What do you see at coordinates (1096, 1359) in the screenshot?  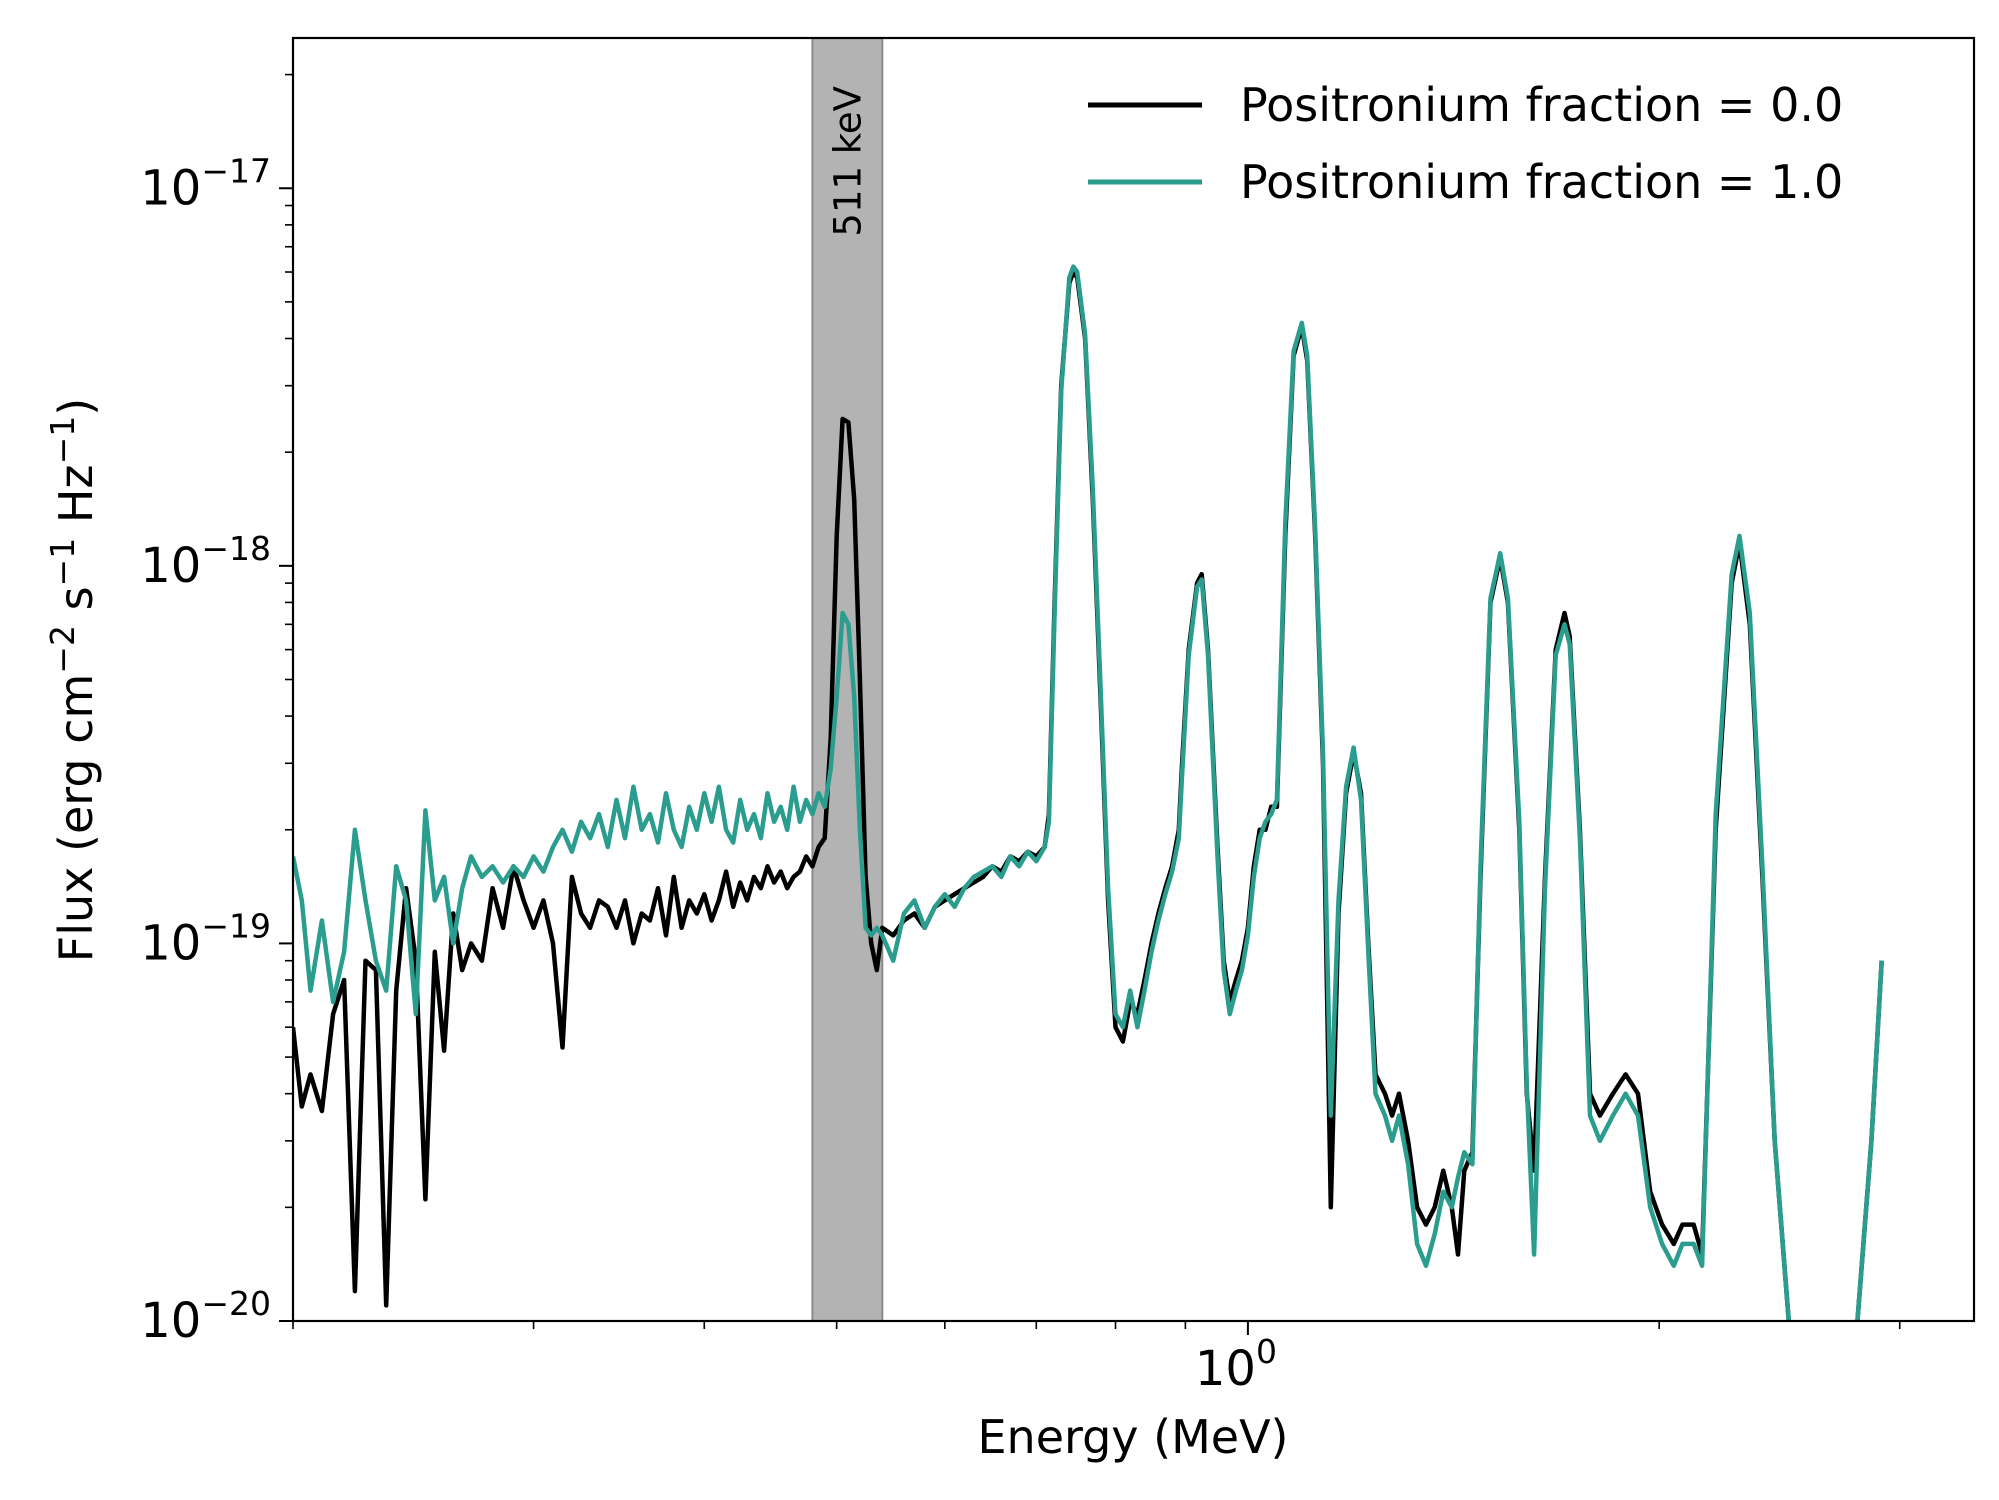 I see `x-axis-ticks: 100` at bounding box center [1096, 1359].